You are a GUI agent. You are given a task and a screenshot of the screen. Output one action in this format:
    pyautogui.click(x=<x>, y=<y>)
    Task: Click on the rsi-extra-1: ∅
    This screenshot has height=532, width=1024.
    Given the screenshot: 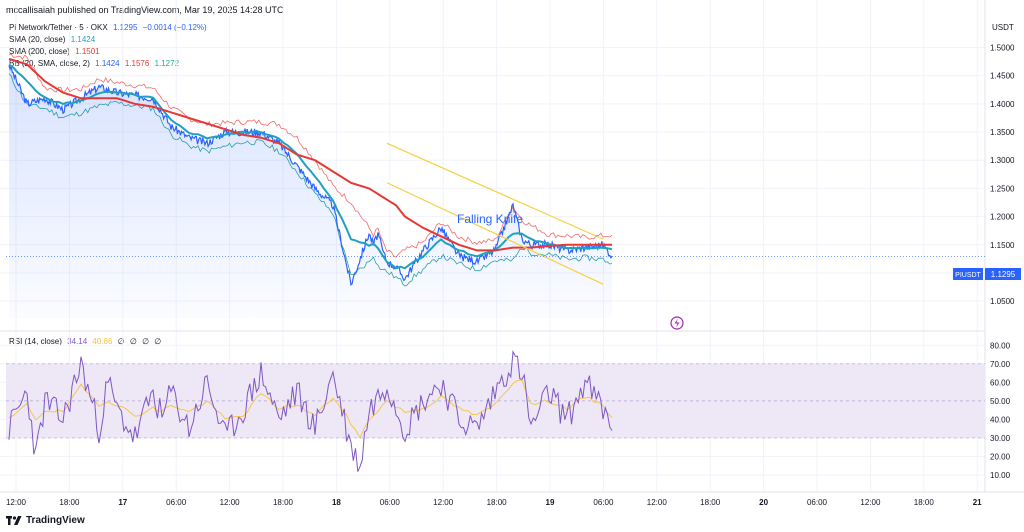 What is the action you would take?
    pyautogui.click(x=121, y=341)
    